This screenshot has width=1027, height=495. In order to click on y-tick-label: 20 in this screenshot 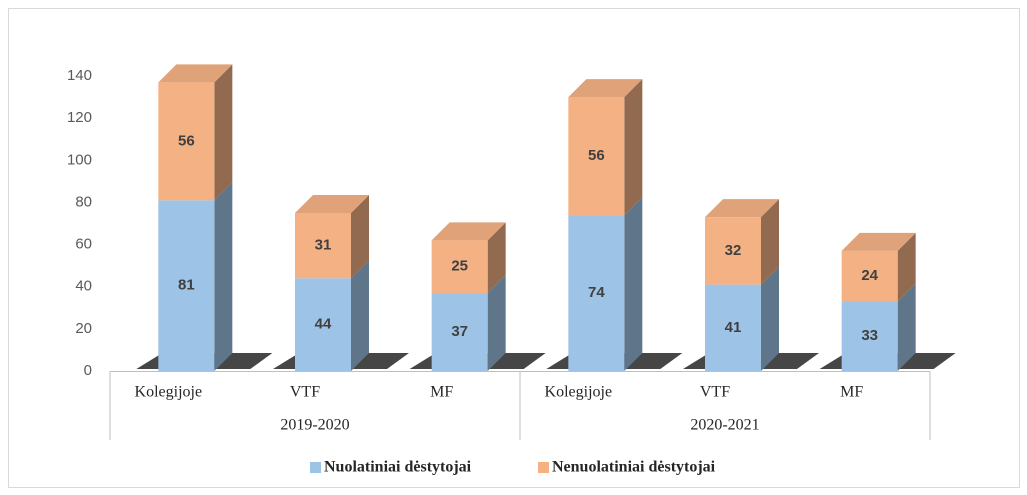, I will do `click(83, 328)`.